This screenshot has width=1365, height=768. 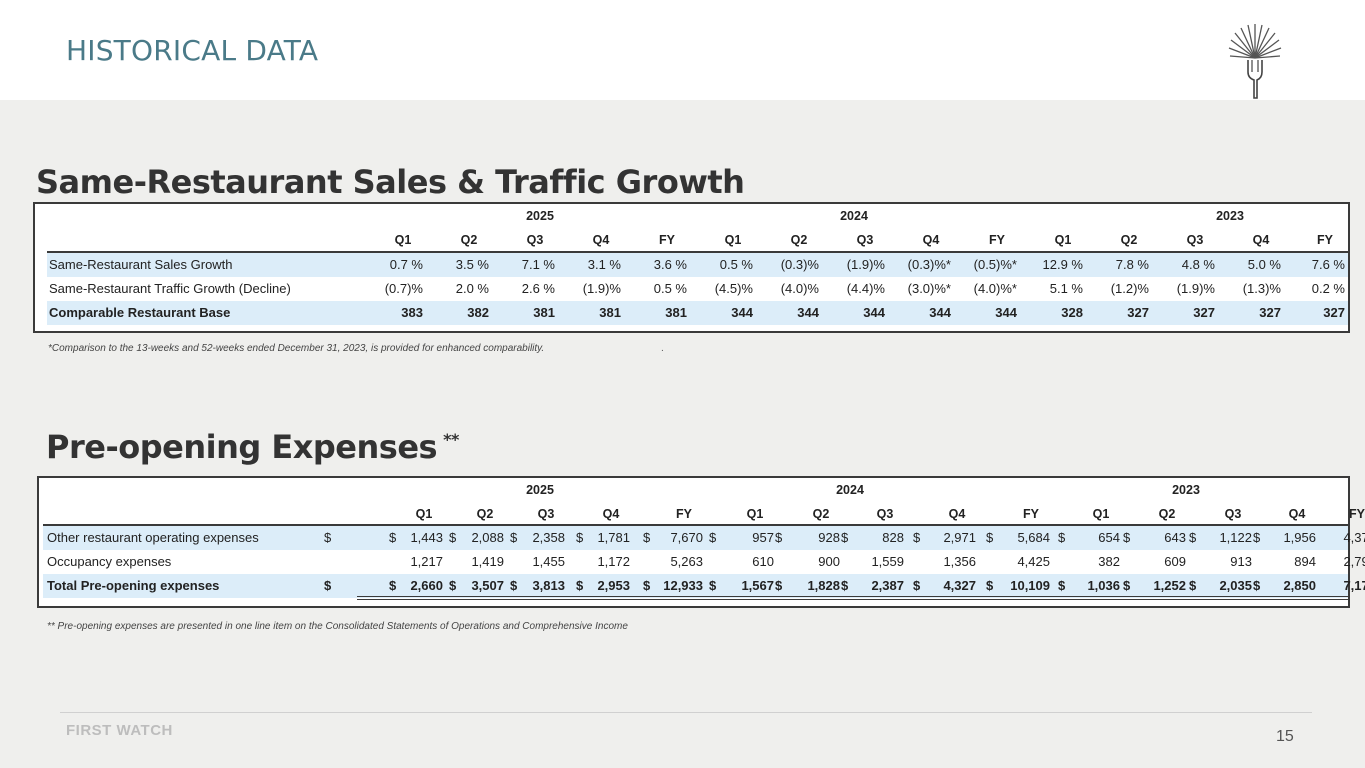 I want to click on table-cell: 828, so click(x=893, y=537).